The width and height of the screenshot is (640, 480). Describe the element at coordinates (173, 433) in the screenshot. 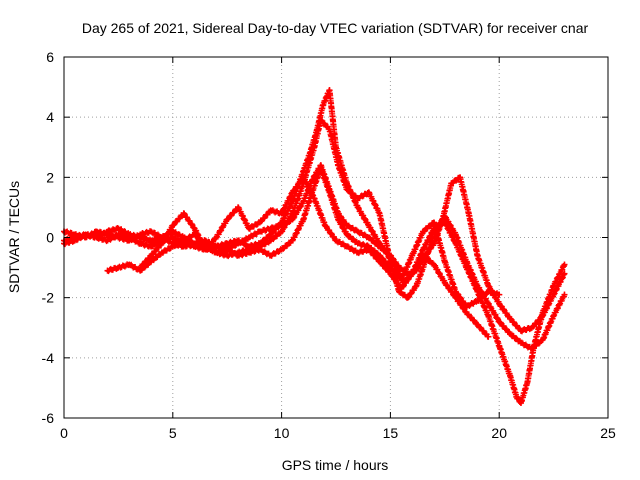

I see `x-tick-label: 5` at that location.